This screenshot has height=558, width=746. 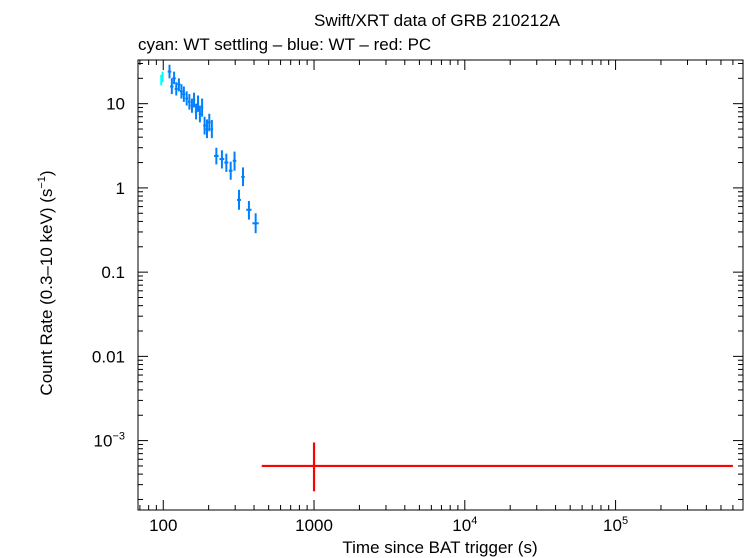 What do you see at coordinates (314, 525) in the screenshot?
I see `x-tick-label: 1000` at bounding box center [314, 525].